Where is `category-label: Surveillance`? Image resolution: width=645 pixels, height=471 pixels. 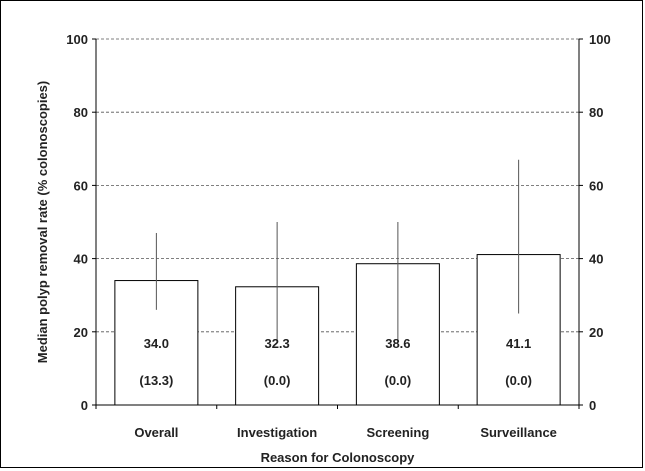 category-label: Surveillance is located at coordinates (518, 432).